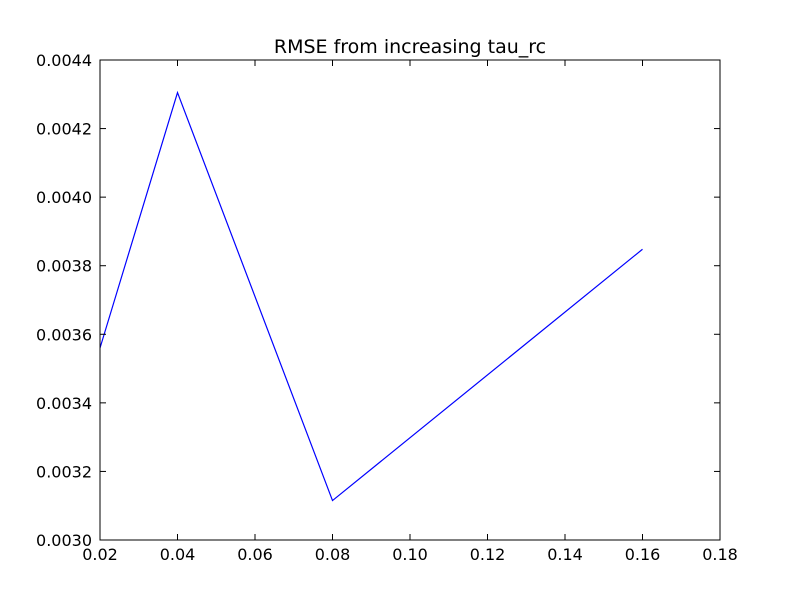 This screenshot has height=600, width=800. What do you see at coordinates (565, 554) in the screenshot?
I see `x-tick-label: 0.14` at bounding box center [565, 554].